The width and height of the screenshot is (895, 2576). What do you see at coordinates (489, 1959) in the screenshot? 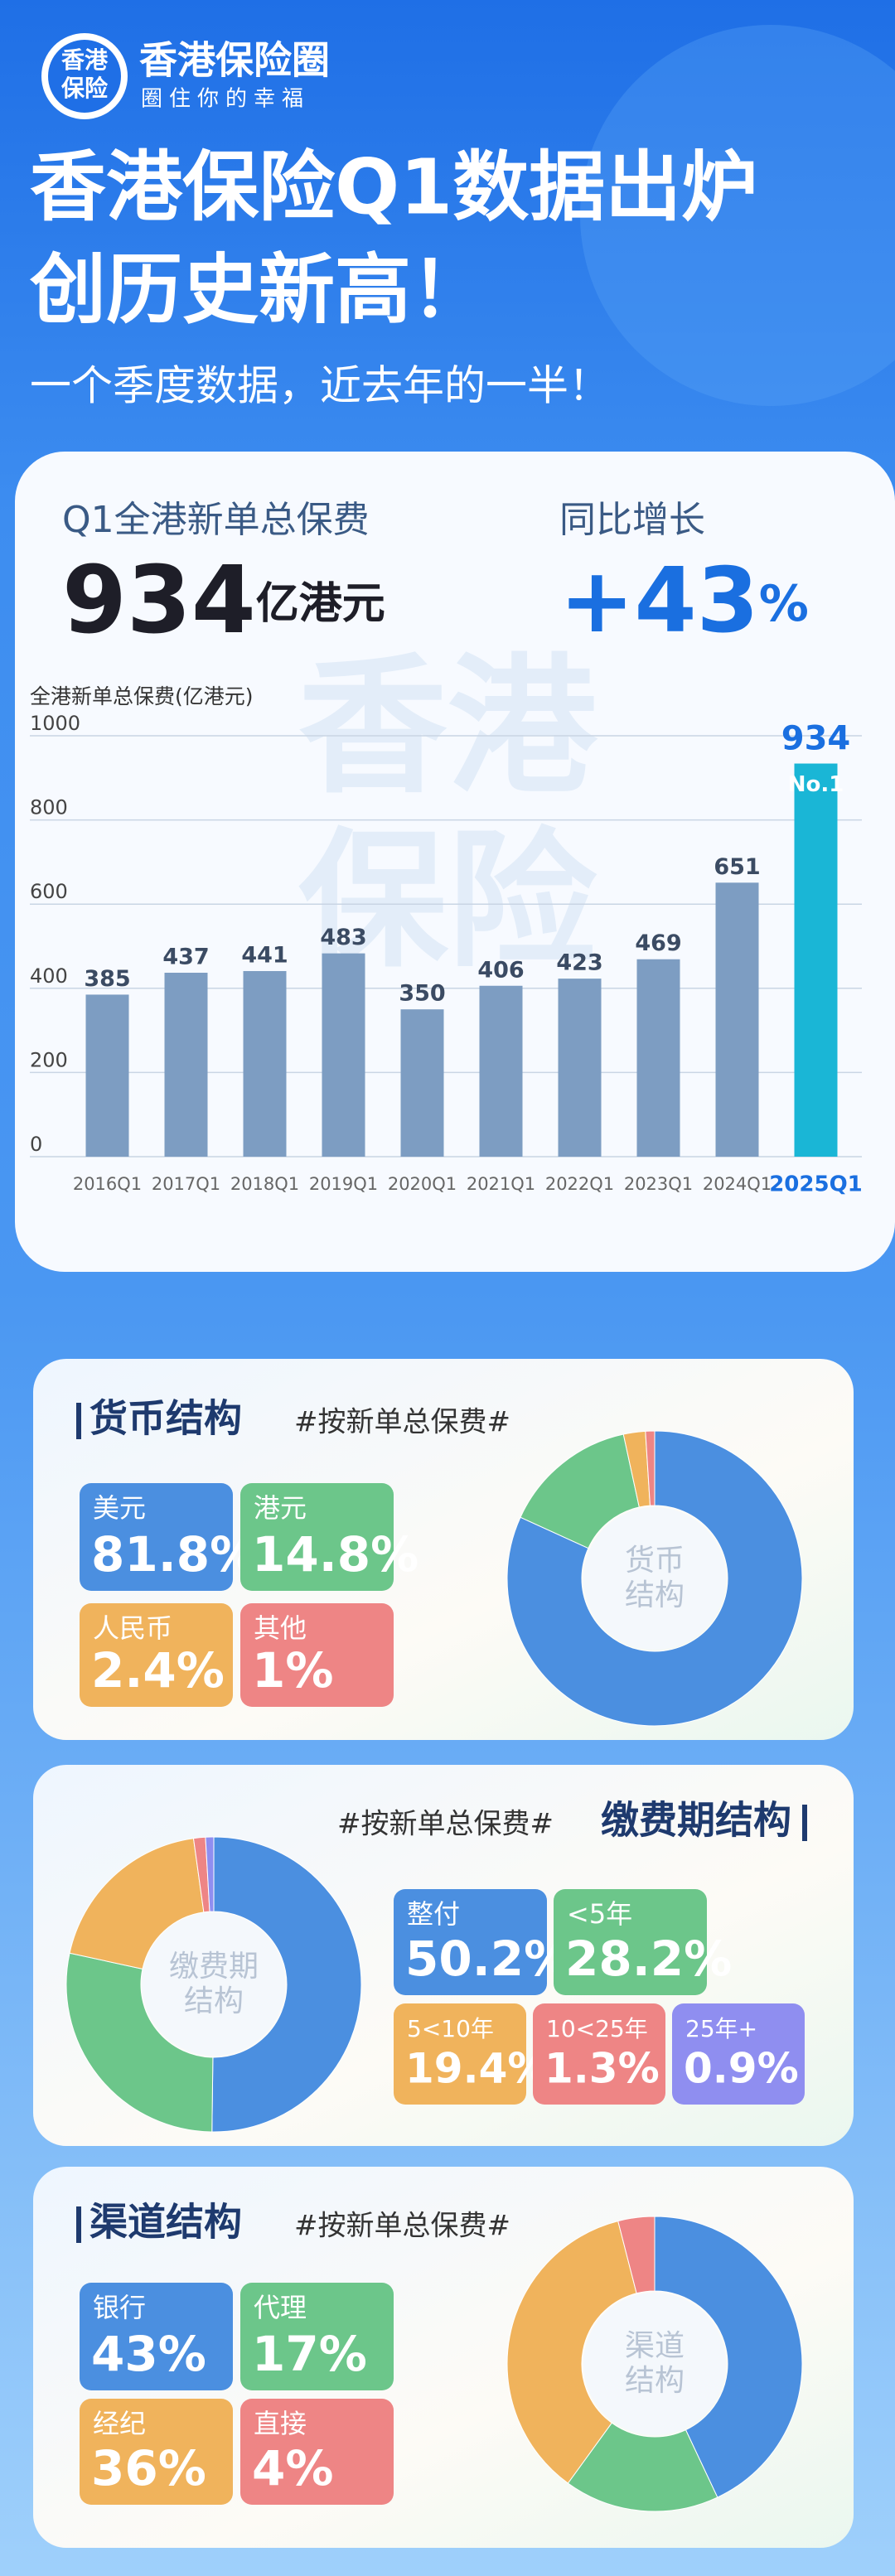
I see `legend-value: 50.2%` at bounding box center [489, 1959].